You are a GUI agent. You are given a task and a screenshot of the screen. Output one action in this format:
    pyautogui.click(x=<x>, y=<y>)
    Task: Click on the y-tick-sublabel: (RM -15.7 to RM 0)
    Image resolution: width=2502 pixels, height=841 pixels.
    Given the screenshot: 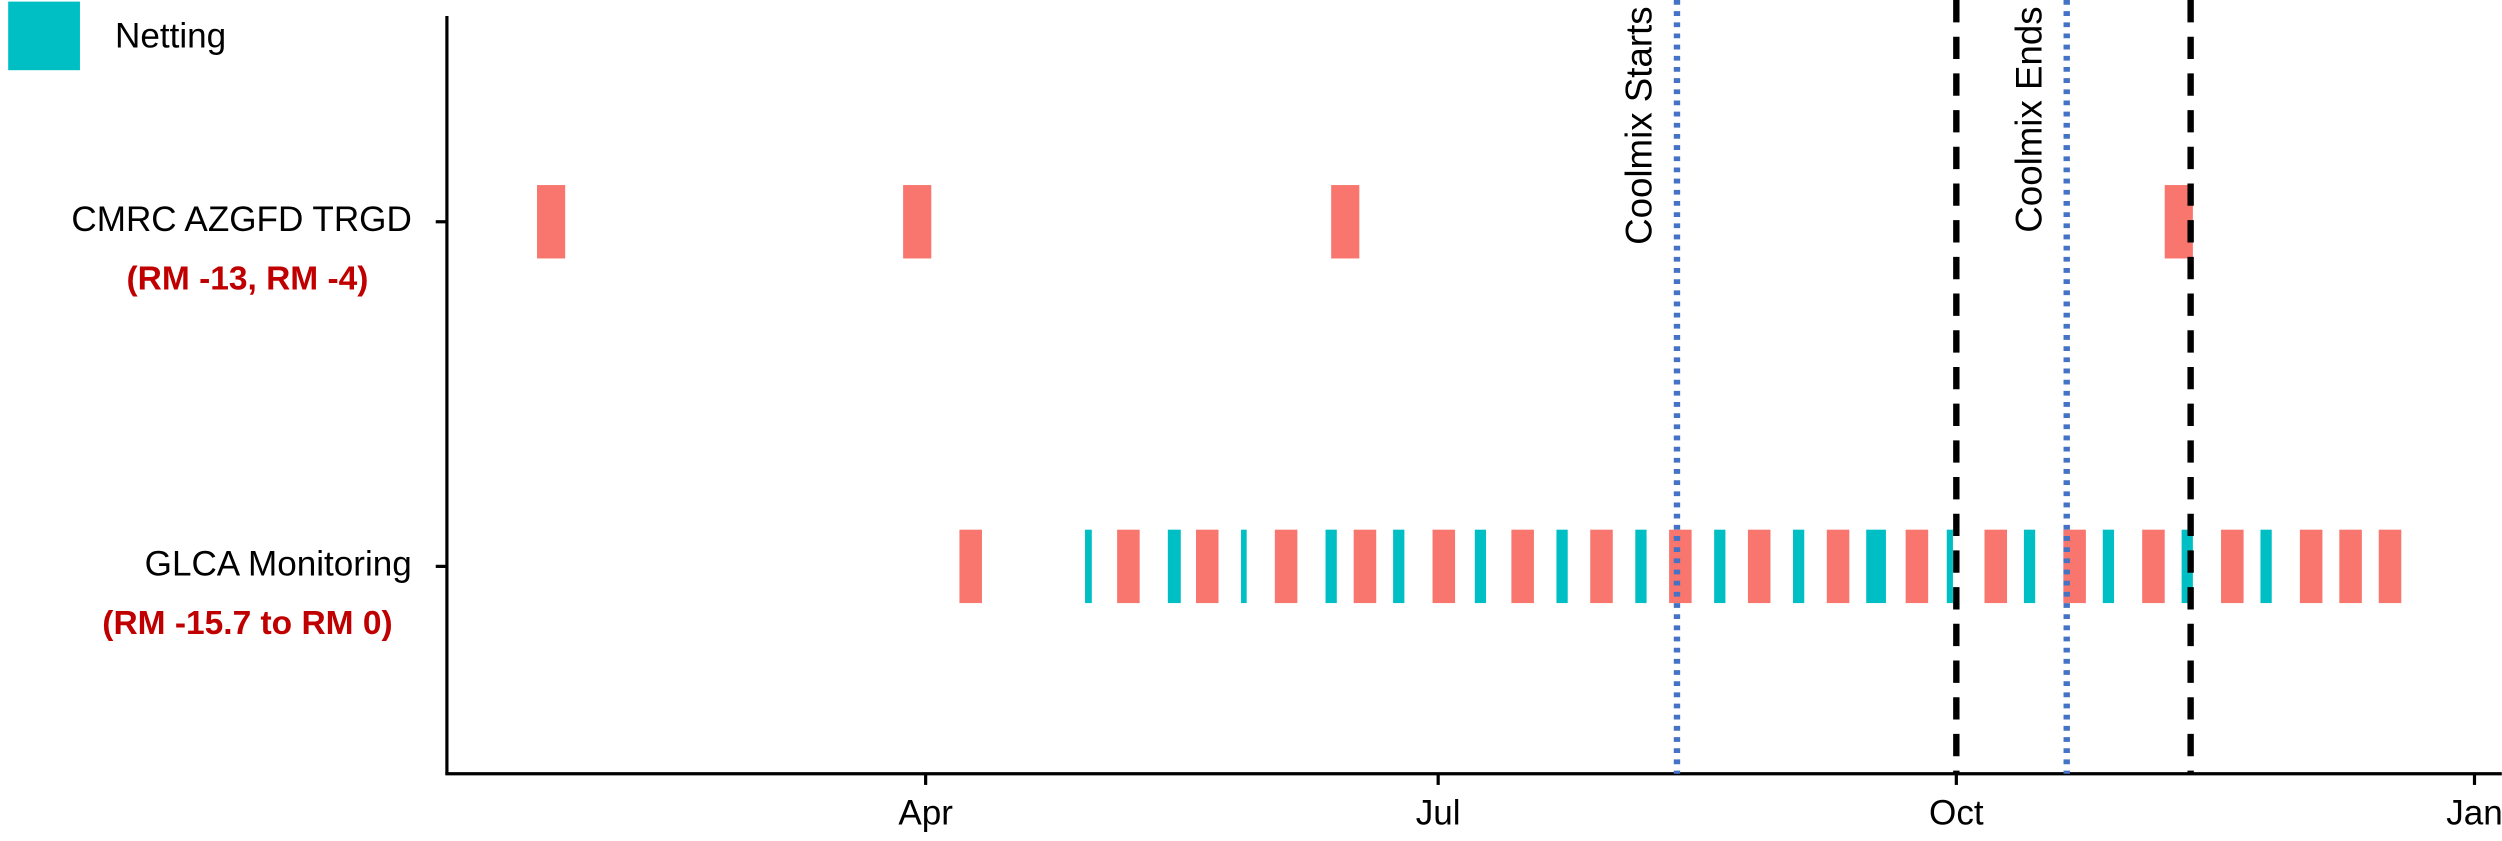 What is the action you would take?
    pyautogui.click(x=247, y=623)
    